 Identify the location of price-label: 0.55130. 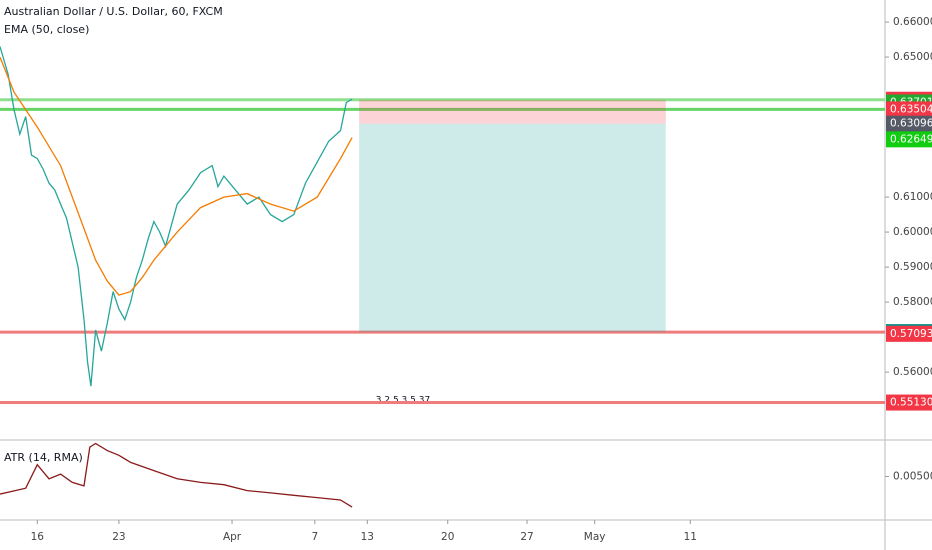
(911, 403).